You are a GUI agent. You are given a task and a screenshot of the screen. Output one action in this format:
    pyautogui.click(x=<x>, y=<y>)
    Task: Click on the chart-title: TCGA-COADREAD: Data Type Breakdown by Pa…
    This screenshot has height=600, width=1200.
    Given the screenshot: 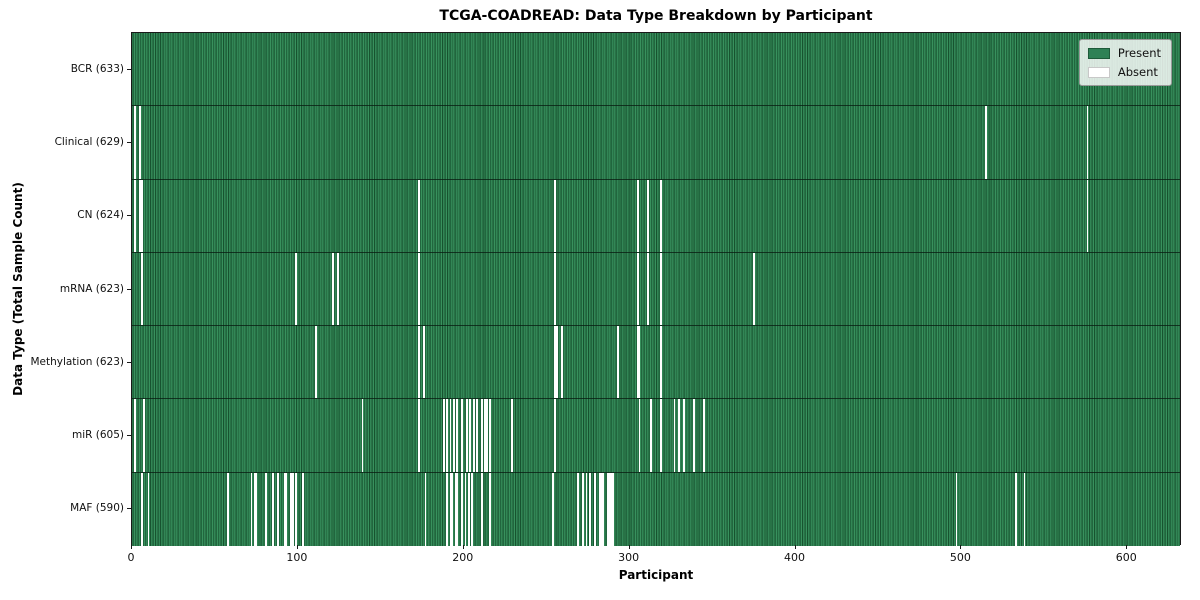 What is the action you would take?
    pyautogui.click(x=656, y=16)
    